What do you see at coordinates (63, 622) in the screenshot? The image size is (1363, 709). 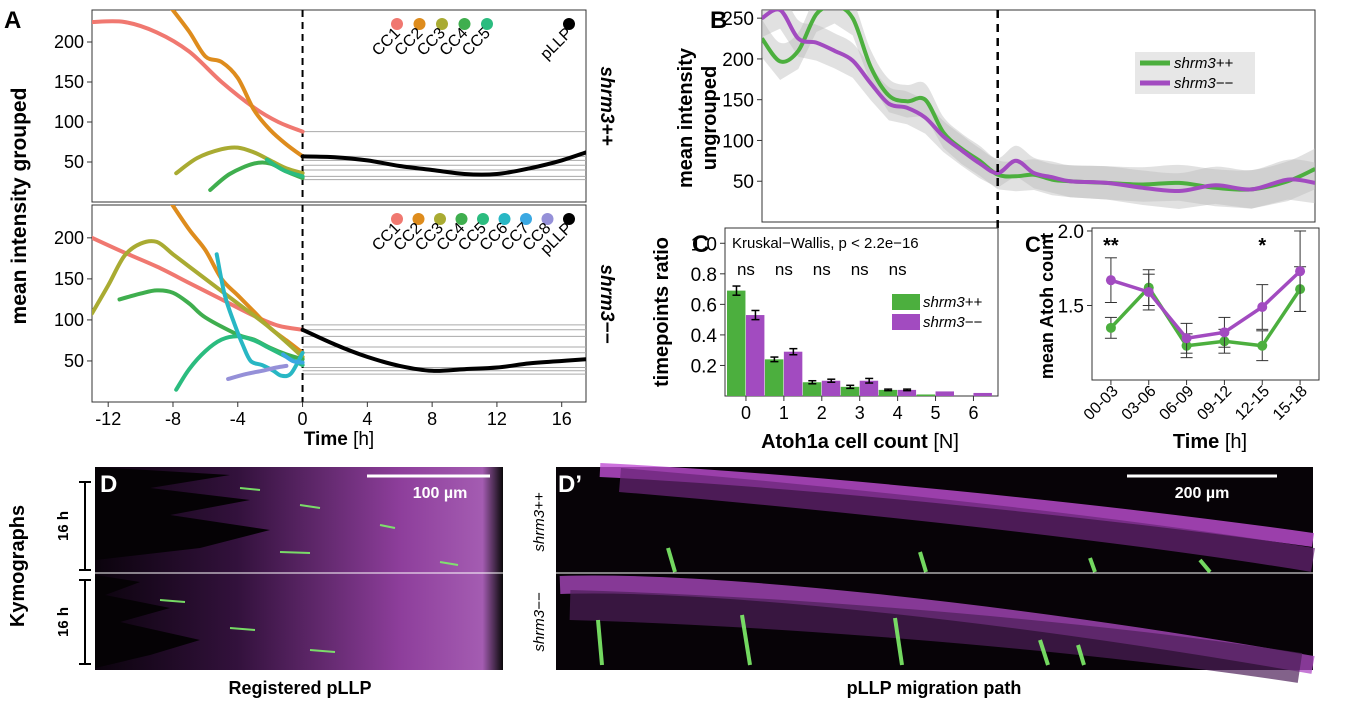 I see `kymo-duration-bottom: 16 h` at bounding box center [63, 622].